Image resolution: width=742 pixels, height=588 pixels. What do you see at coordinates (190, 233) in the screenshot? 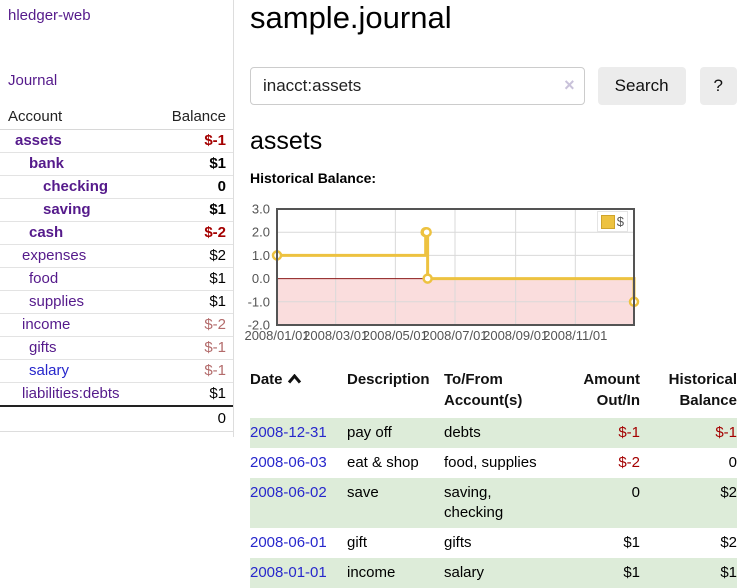
I see `account-balance: $-2` at bounding box center [190, 233].